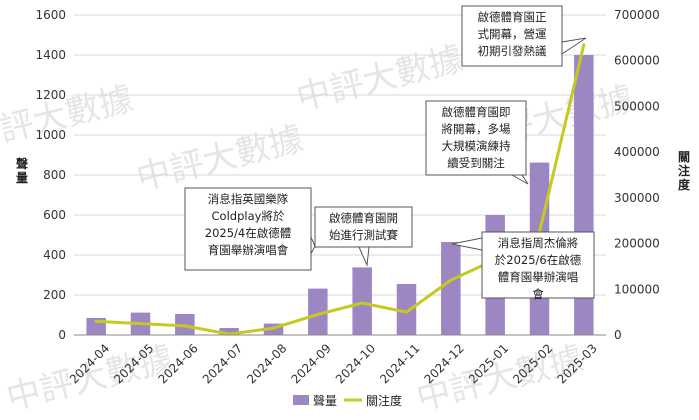 Image resolution: width=699 pixels, height=420 pixels. Describe the element at coordinates (355, 363) in the screenshot. I see `x-tick-label: 2024-10` at that location.